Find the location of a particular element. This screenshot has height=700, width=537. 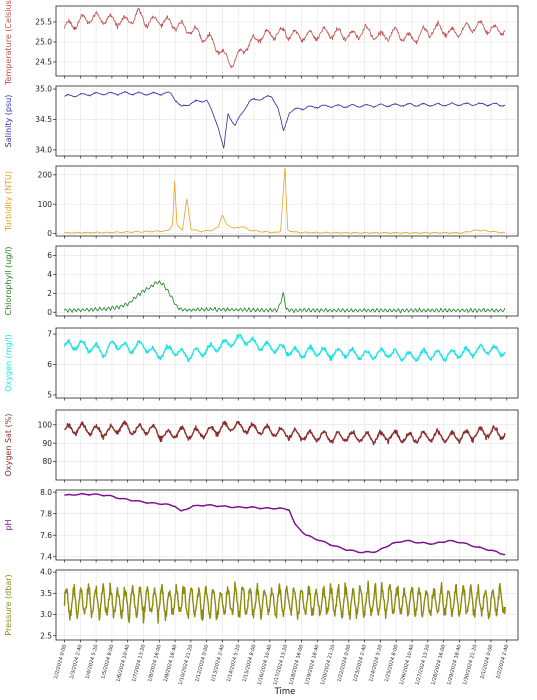

subplot-ph: 7.4 7.6 7.8 8.0 pH is located at coordinates (261, 525).